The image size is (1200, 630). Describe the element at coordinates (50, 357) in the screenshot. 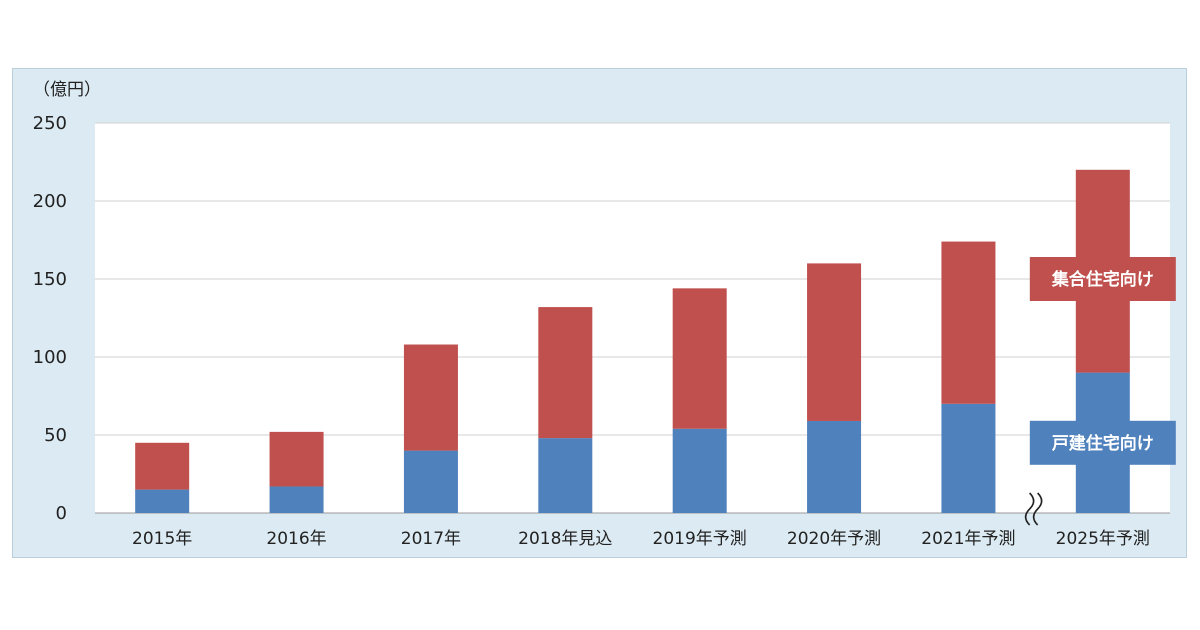

I see `y-tick-label: 100` at that location.